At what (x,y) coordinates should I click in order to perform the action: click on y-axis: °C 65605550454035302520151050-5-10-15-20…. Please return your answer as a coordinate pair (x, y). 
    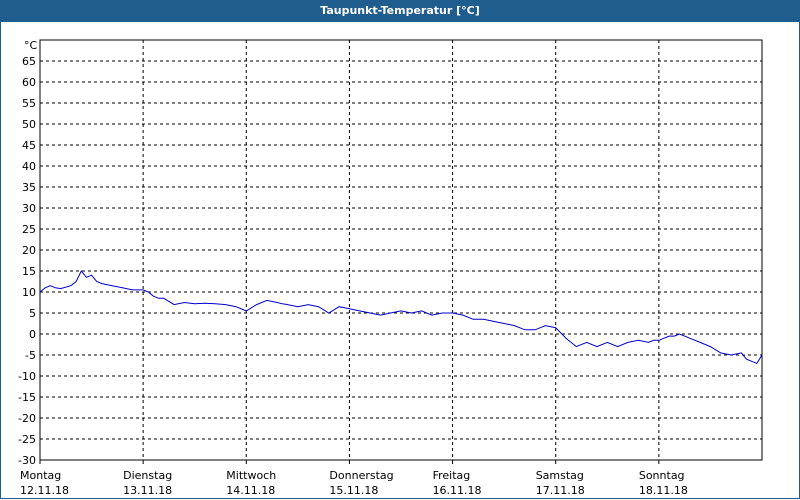
    Looking at the image, I should click on (27, 253).